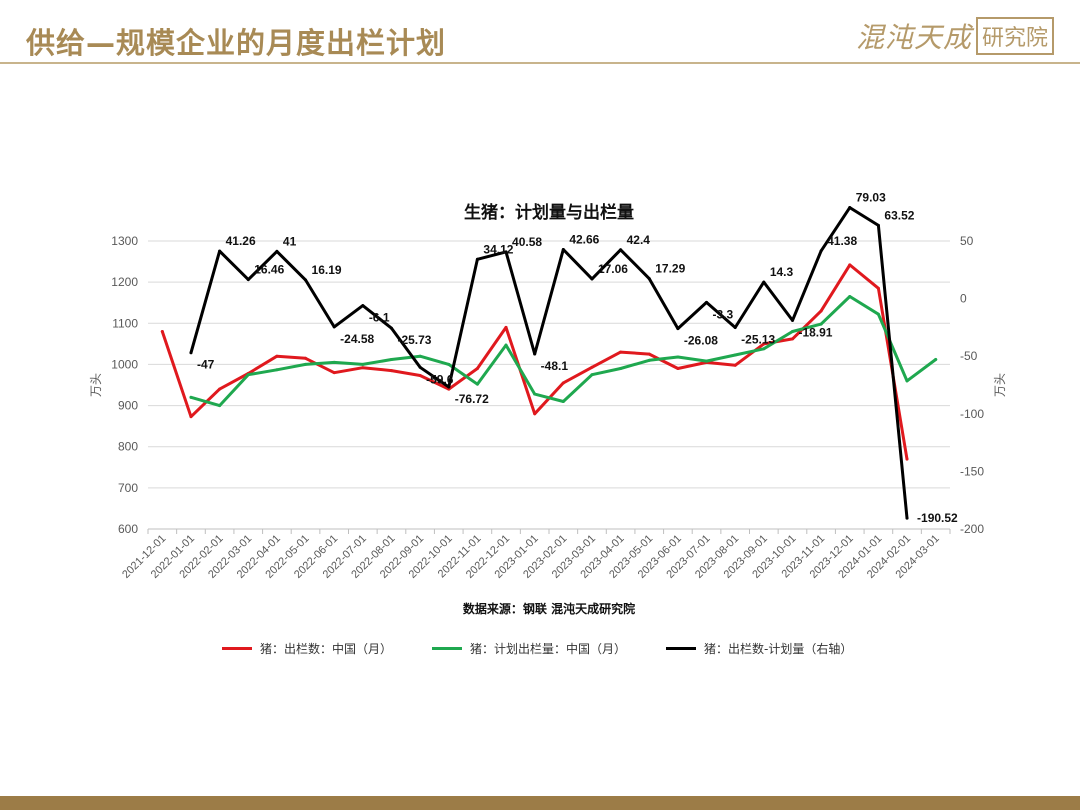 This screenshot has height=810, width=1080. Describe the element at coordinates (639, 240) in the screenshot. I see `data-label: 42.4` at that location.